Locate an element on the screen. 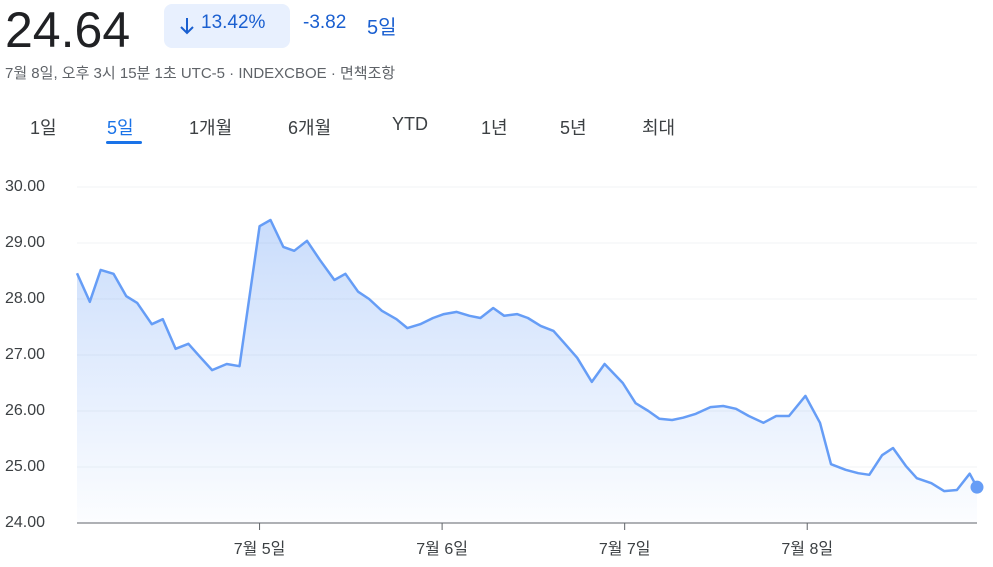  change-value: -3.82 is located at coordinates (325, 22).